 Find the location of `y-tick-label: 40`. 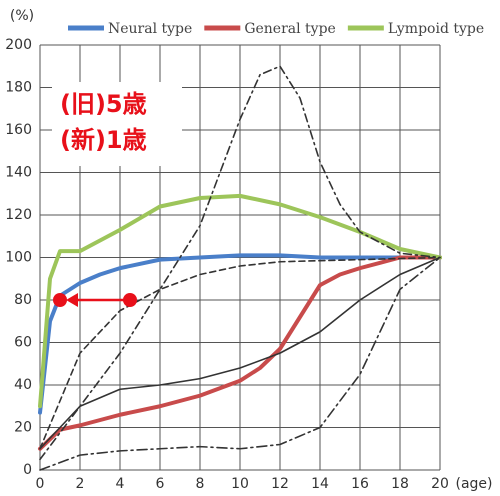

y-tick-label: 40 is located at coordinates (23, 385).